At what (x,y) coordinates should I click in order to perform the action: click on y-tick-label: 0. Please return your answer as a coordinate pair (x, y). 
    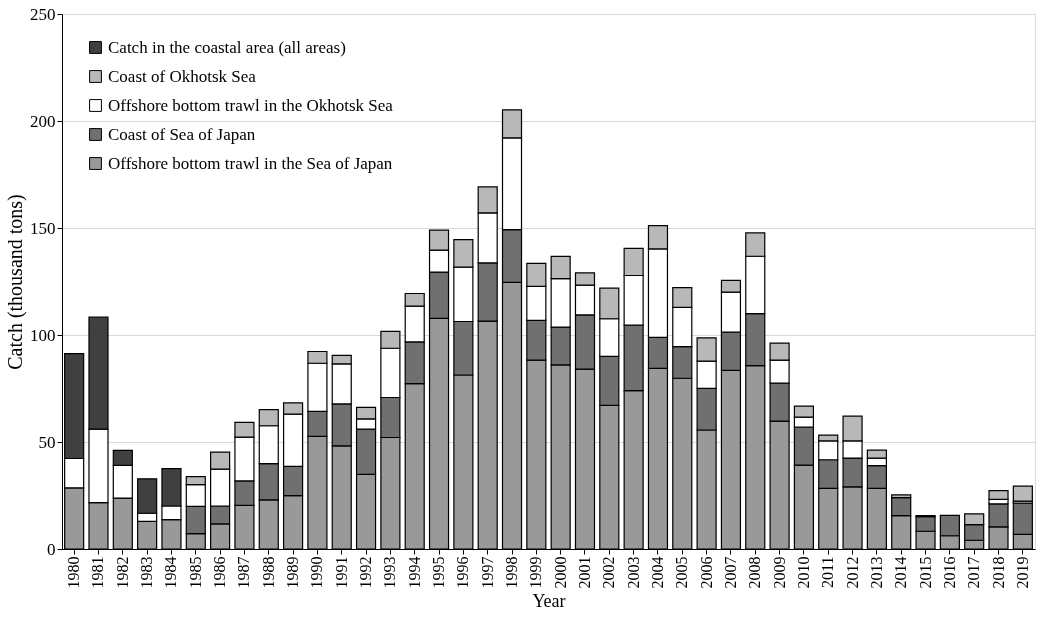
    Looking at the image, I should click on (51, 549).